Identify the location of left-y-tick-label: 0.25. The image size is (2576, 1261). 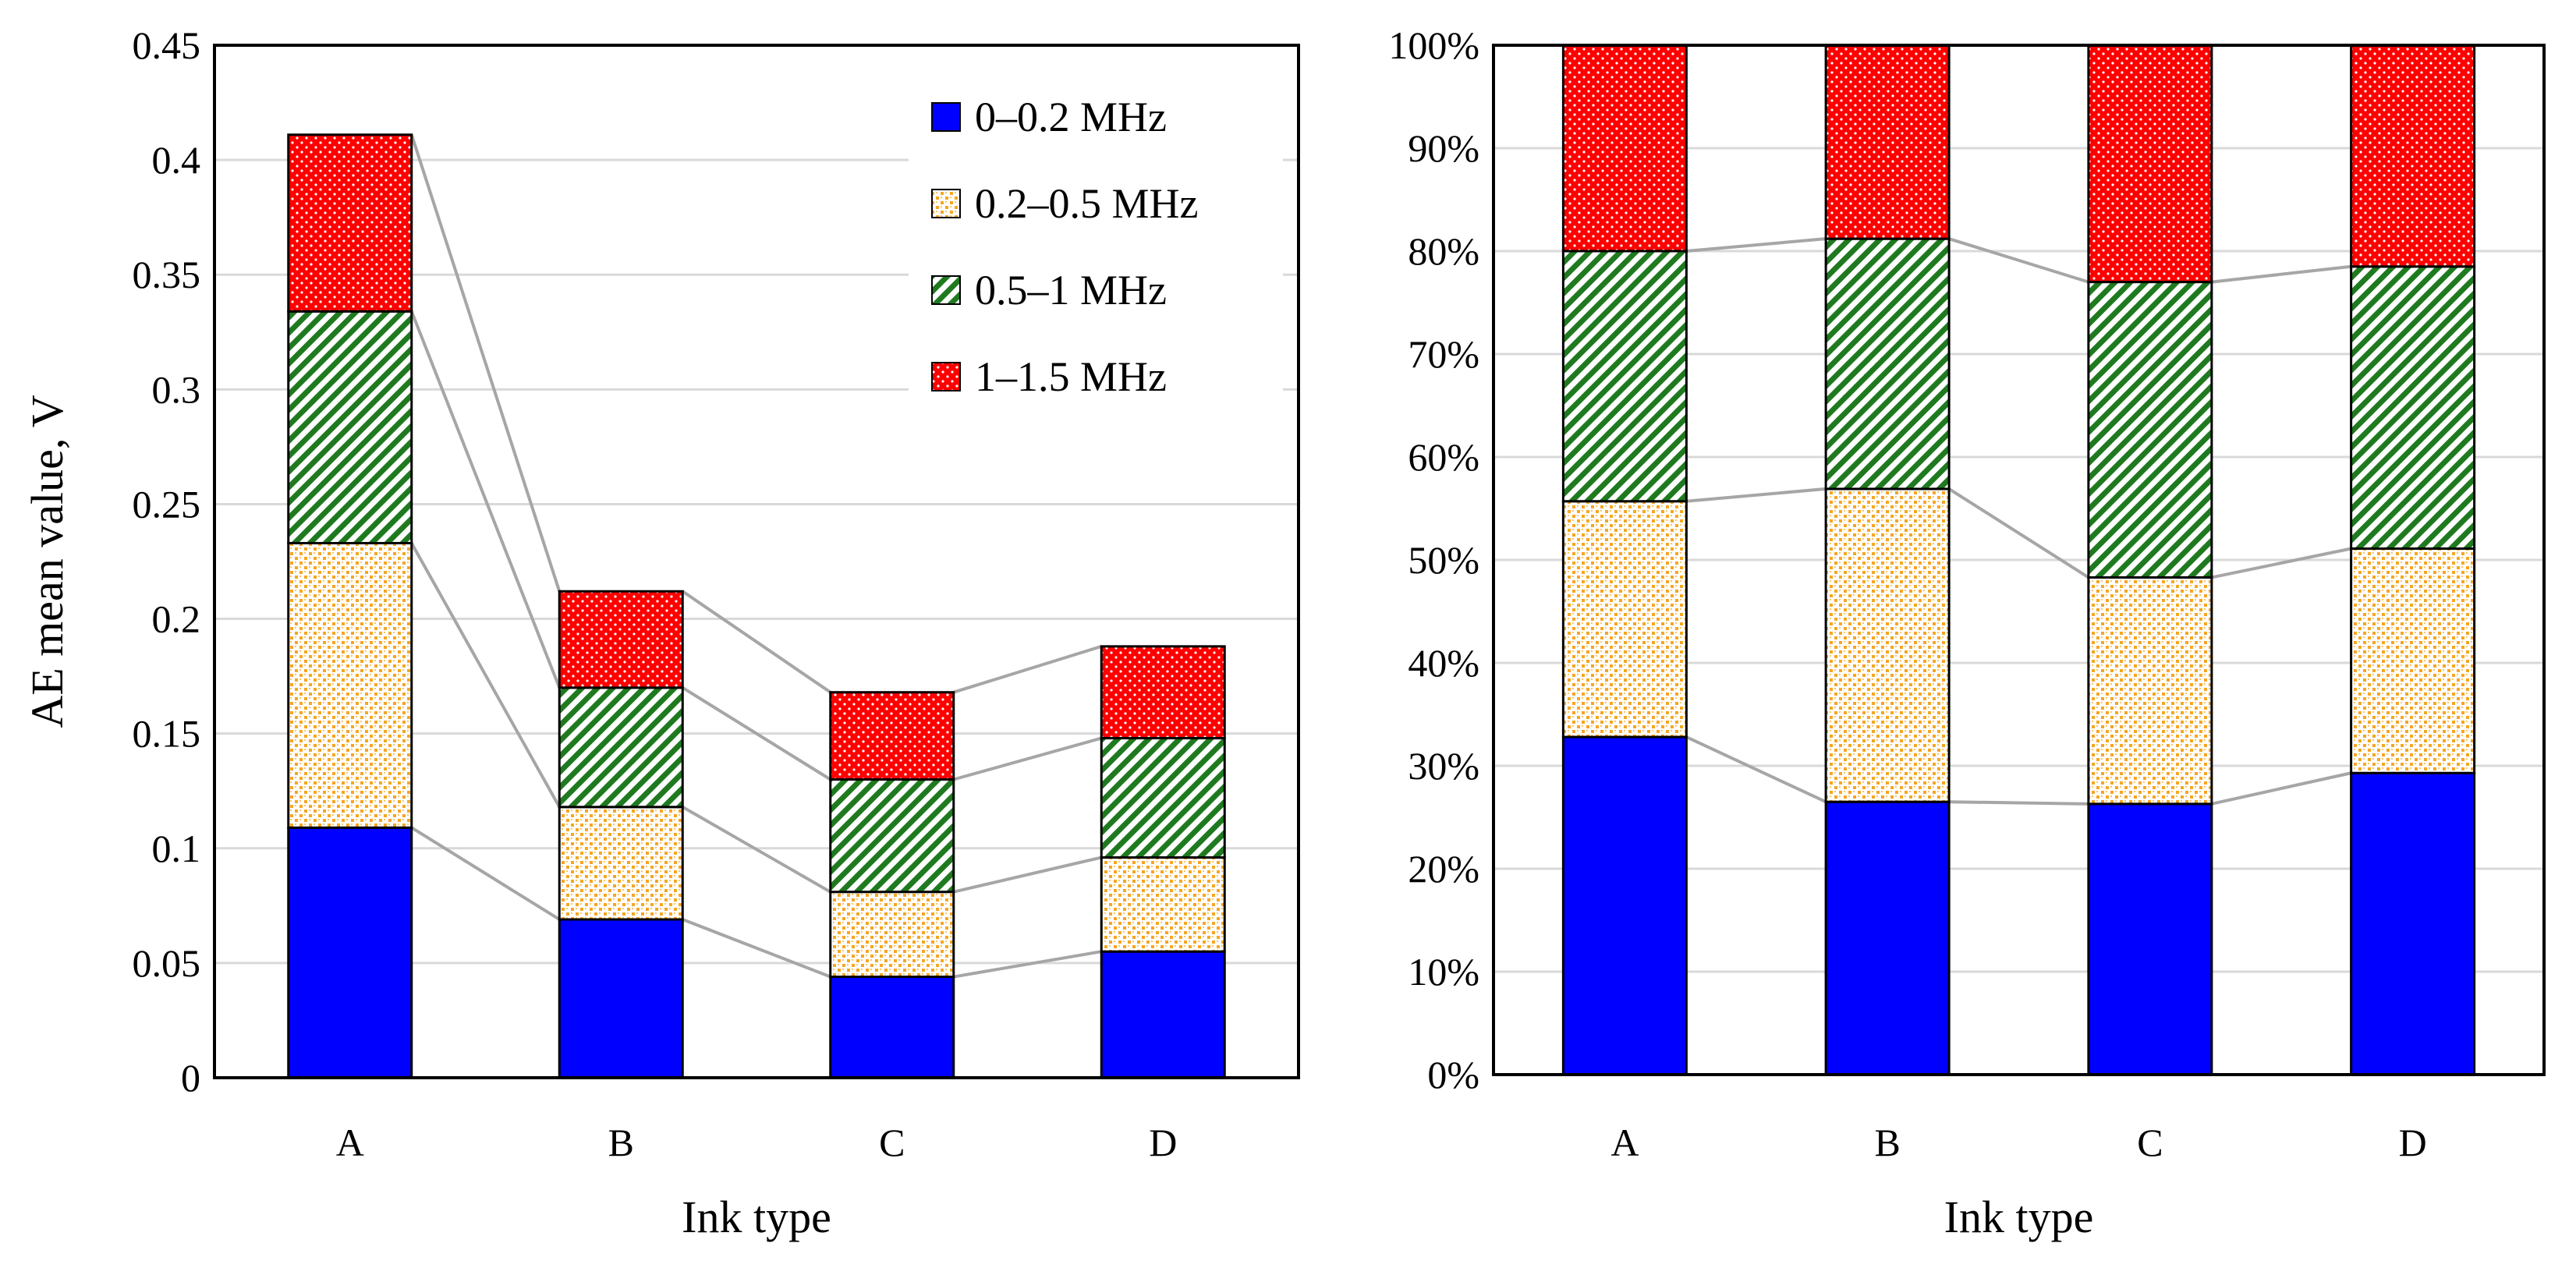
(167, 504).